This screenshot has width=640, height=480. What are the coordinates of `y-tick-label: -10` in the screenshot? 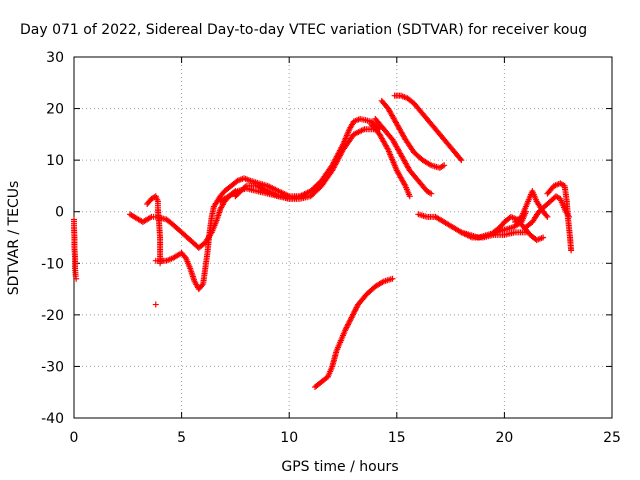 It's located at (52, 264).